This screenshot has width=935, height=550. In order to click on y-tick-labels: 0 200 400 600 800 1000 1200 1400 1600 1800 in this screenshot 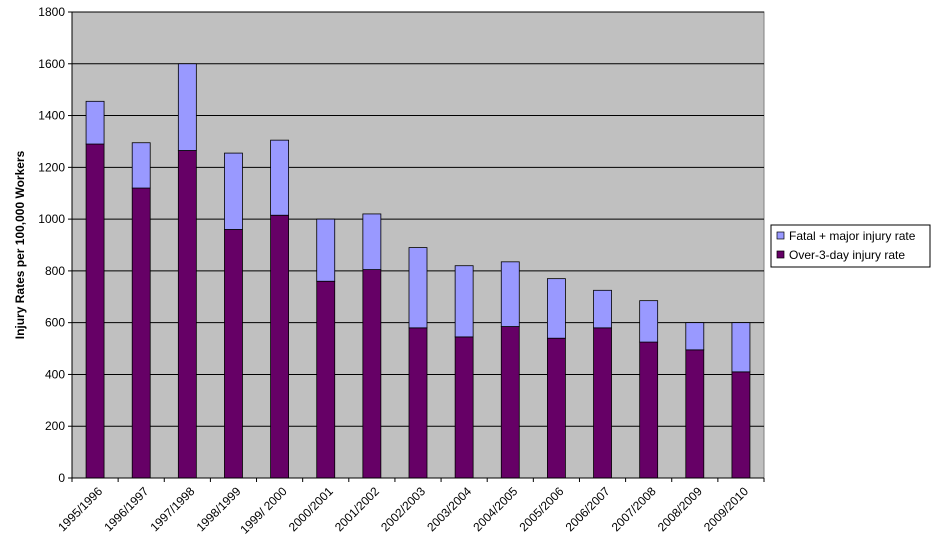, I will do `click(51, 245)`.